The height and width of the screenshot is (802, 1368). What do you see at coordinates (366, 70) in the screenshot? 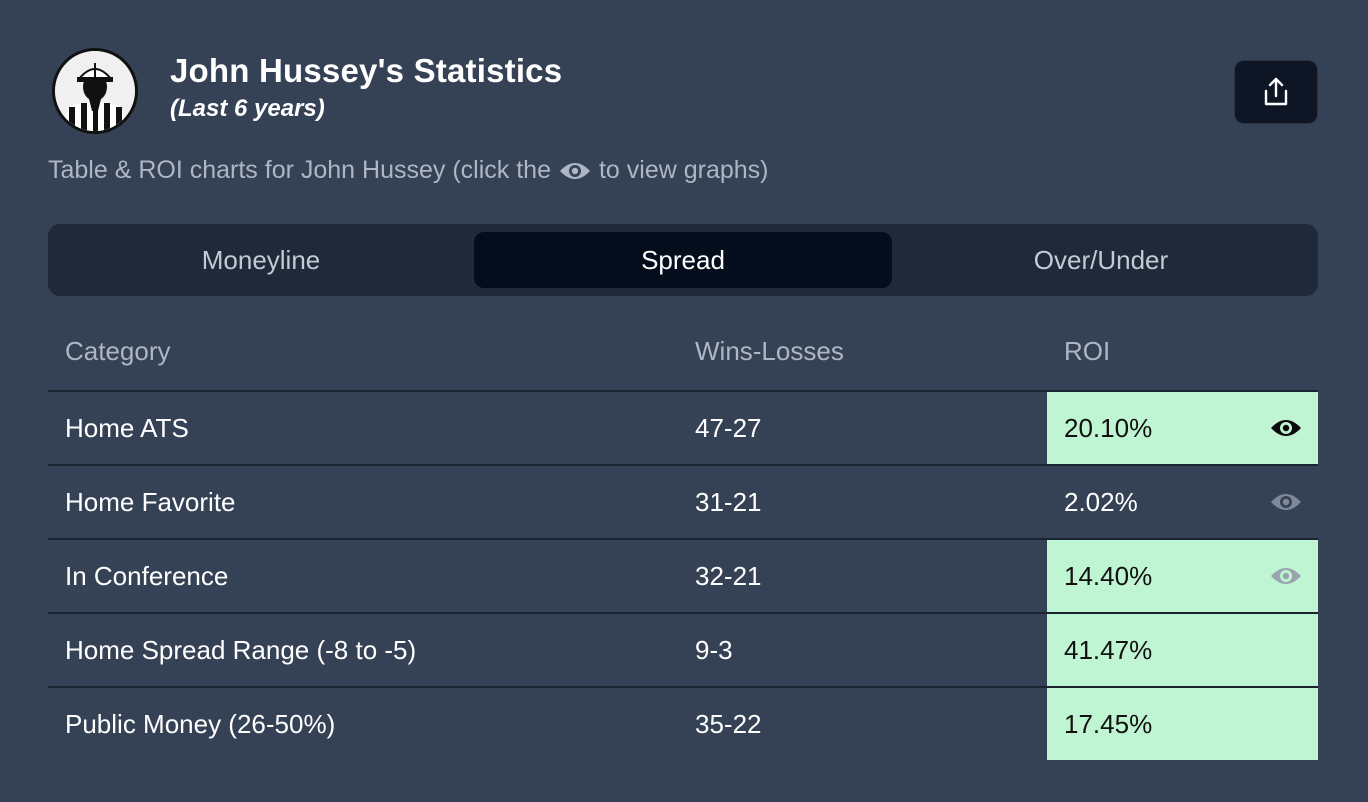
I see `page-title: John Hussey's Statistics` at bounding box center [366, 70].